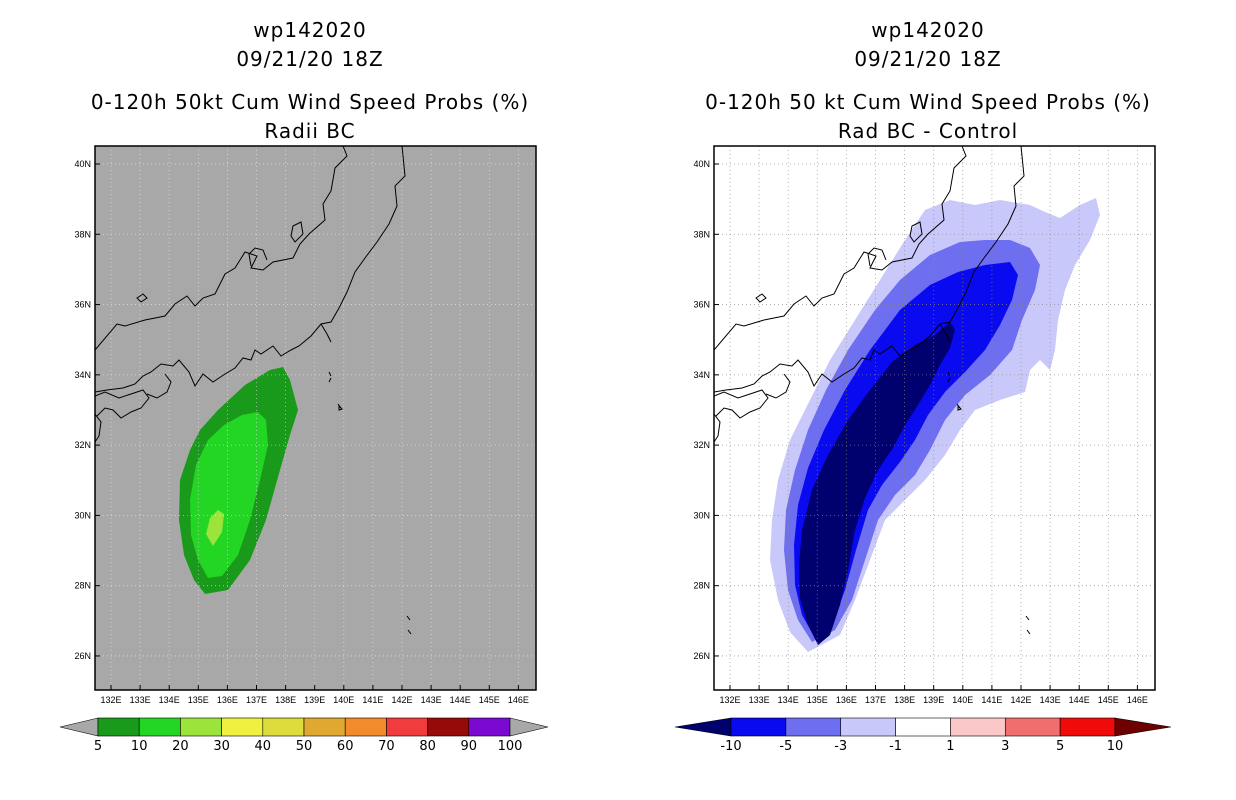 The height and width of the screenshot is (800, 1236). Describe the element at coordinates (87, 410) in the screenshot. I see `left-lat-labels: 40N 38N 36N 34N 32N 30N 28N 26N` at that location.